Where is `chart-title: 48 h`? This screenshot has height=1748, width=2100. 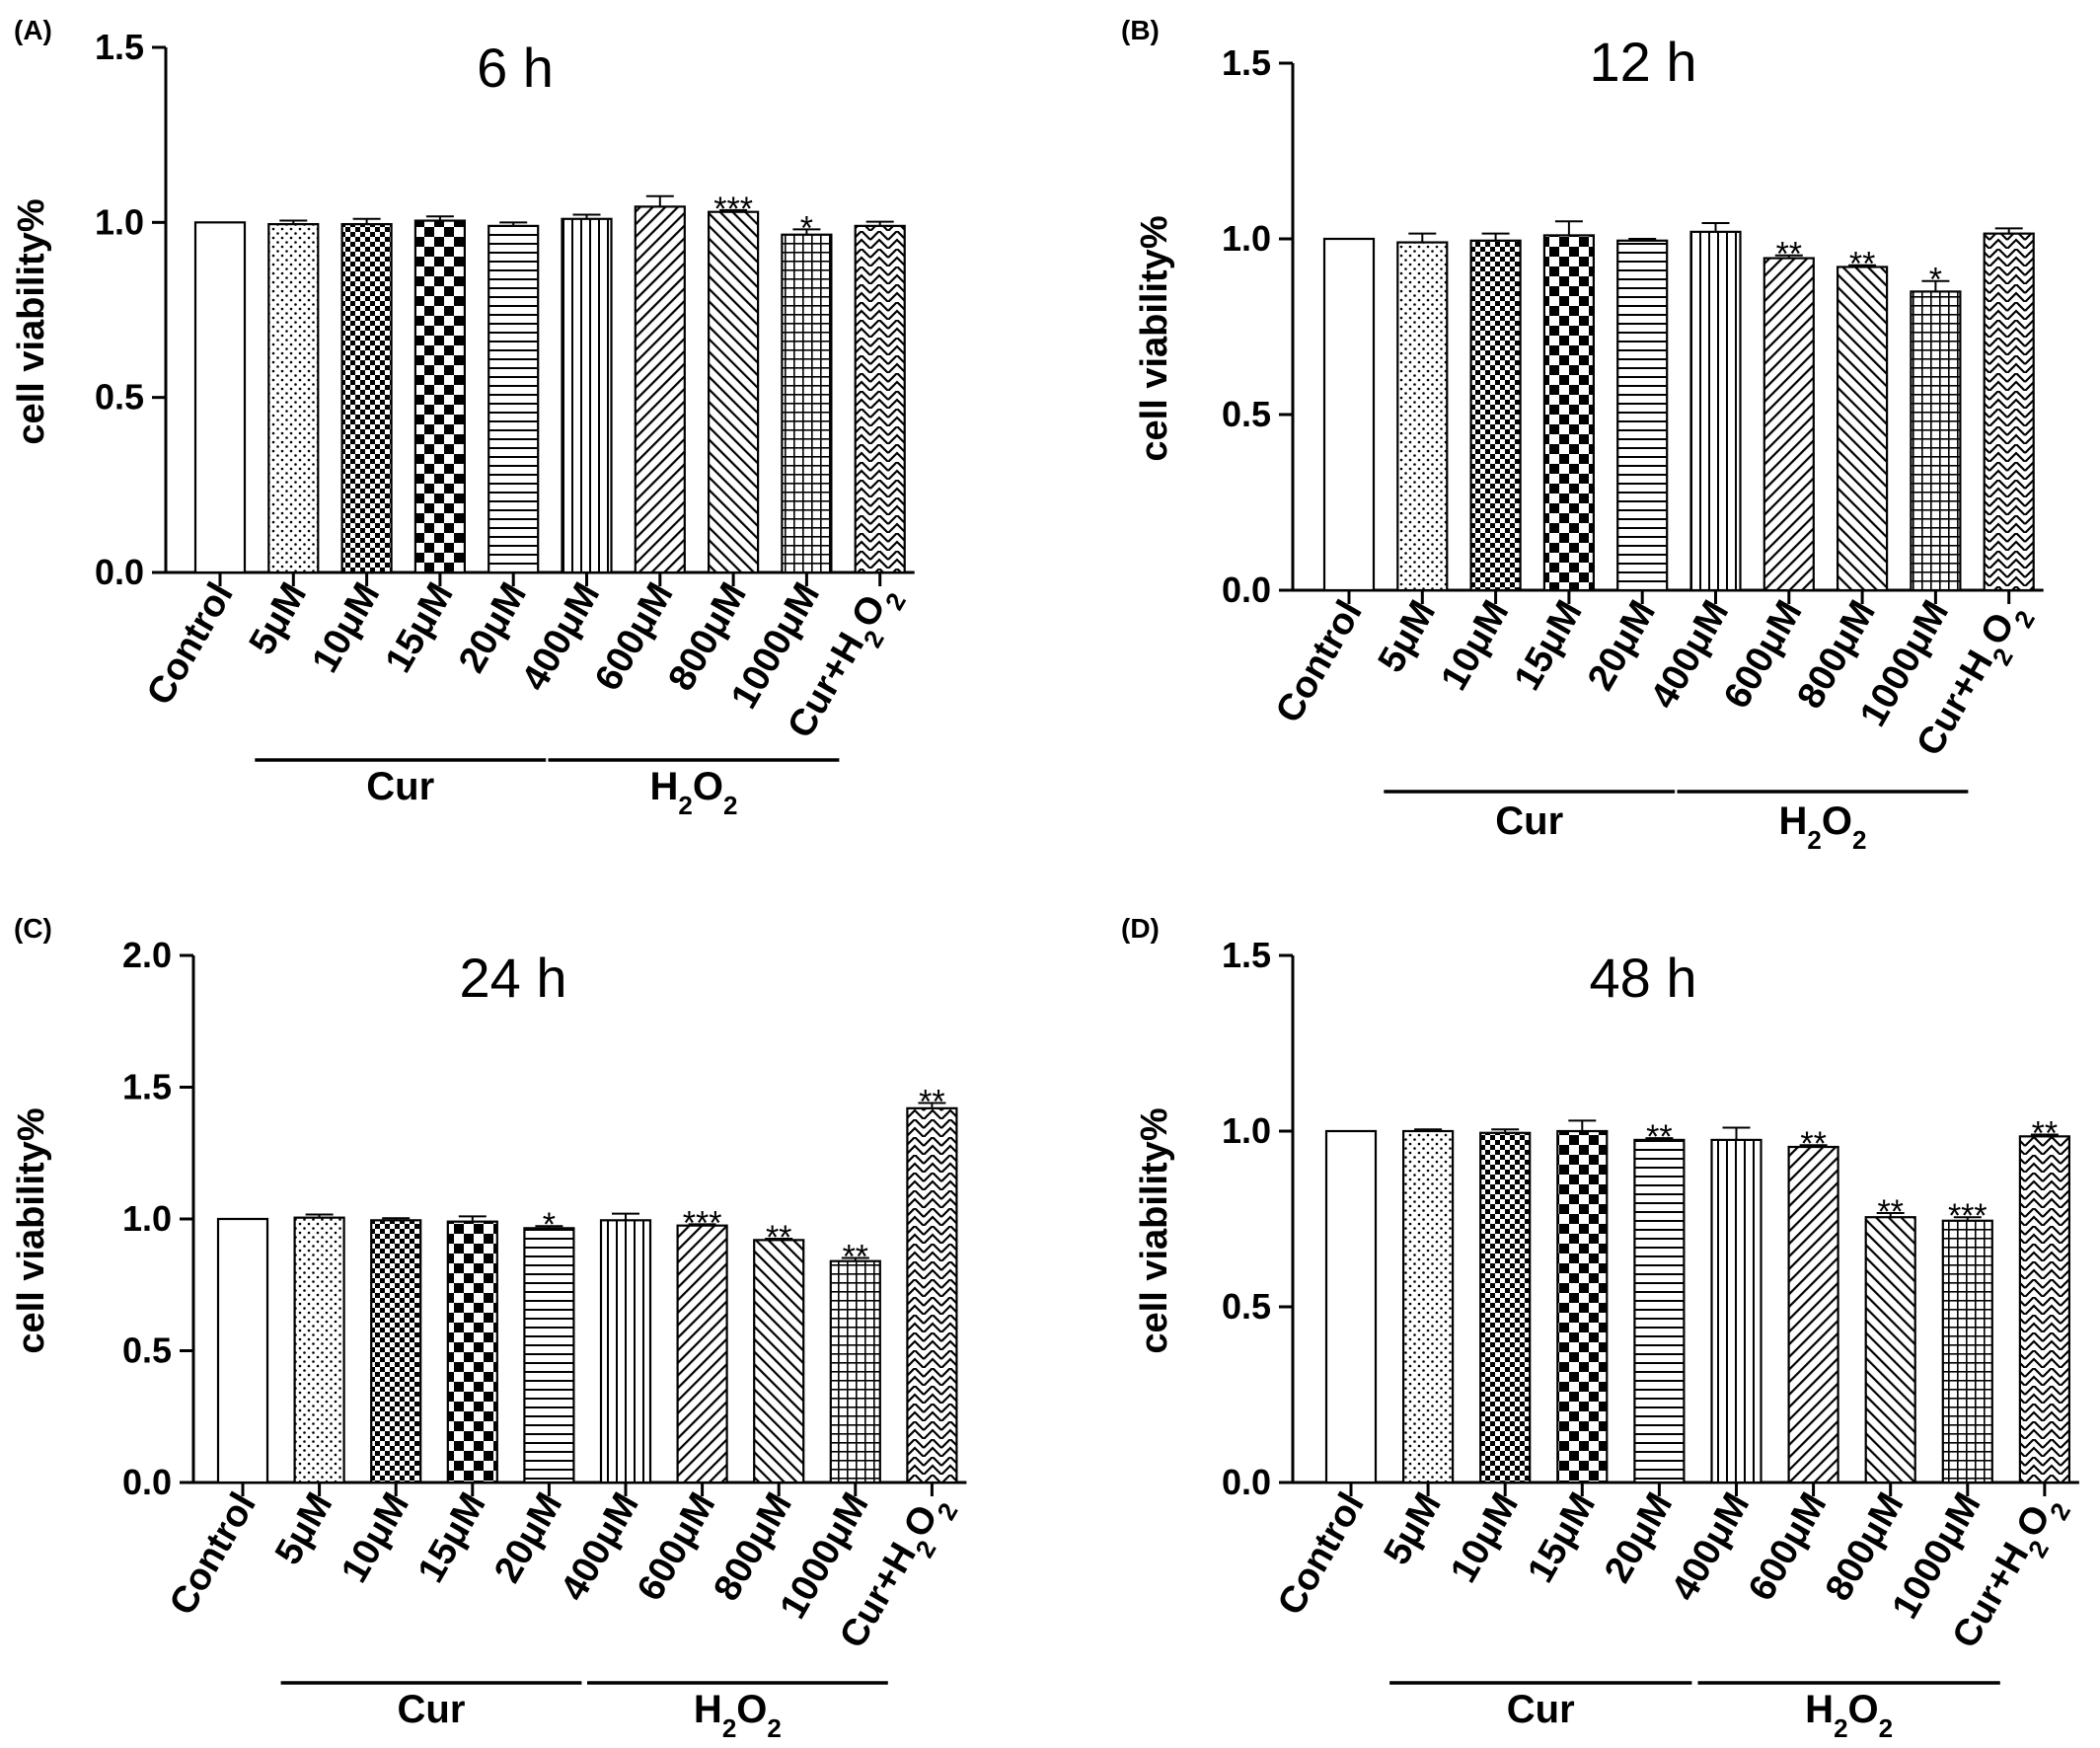 chart-title: 48 h is located at coordinates (1643, 978).